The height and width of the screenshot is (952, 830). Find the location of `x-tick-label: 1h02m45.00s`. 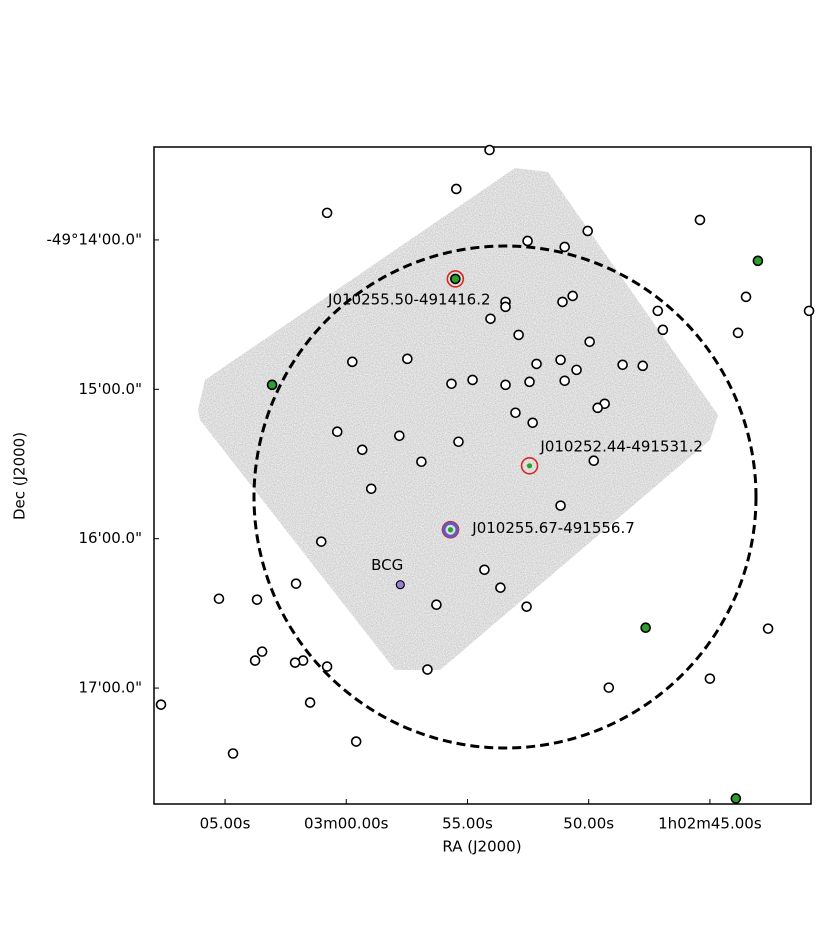

x-tick-label: 1h02m45.00s is located at coordinates (710, 824).